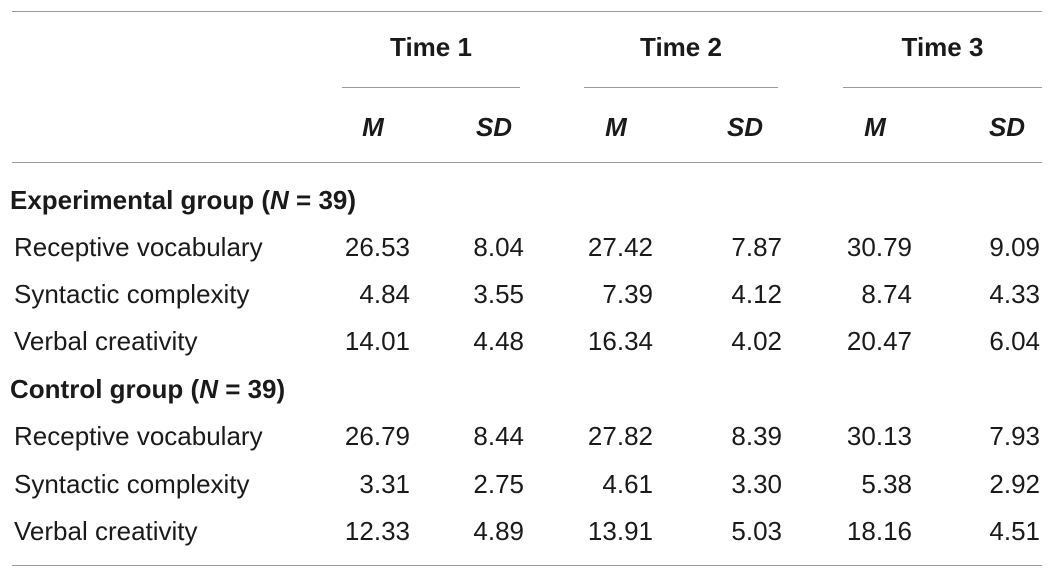  Describe the element at coordinates (756, 341) in the screenshot. I see `table-cell: 4.02` at that location.